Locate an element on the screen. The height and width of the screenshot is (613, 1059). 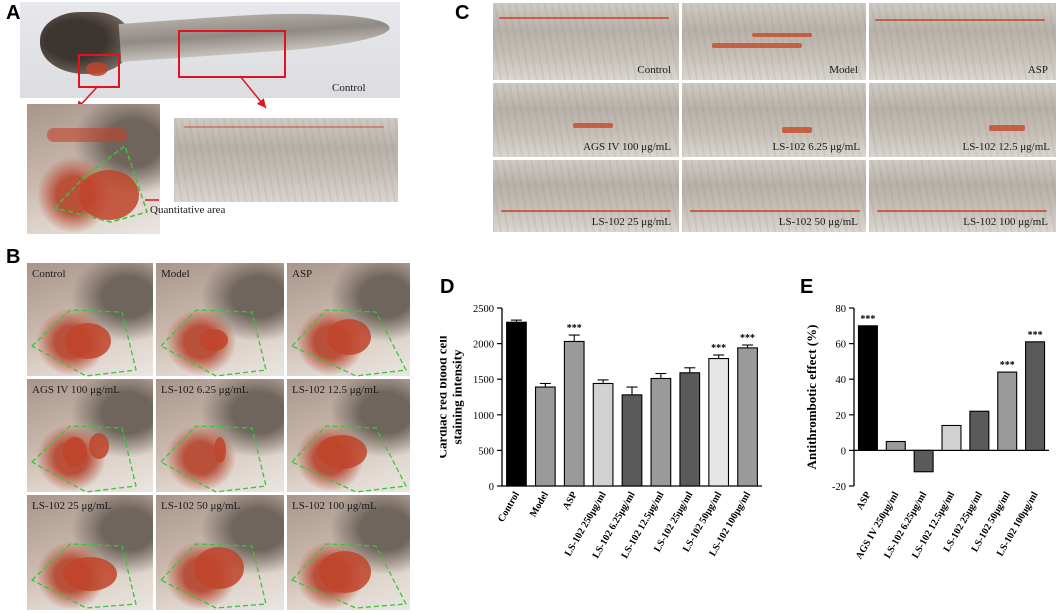
c-label-ls102-100: LS-102 100 μg/mL is located at coordinates (1005, 222).